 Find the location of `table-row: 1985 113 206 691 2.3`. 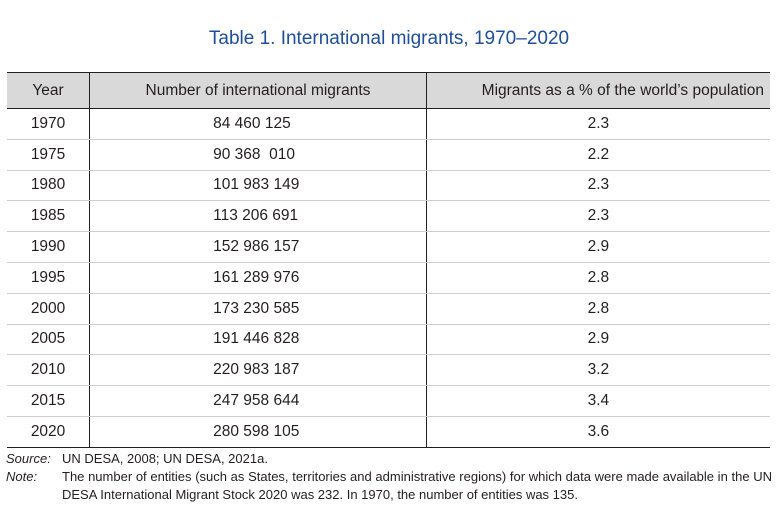

table-row: 1985 113 206 691 2.3 is located at coordinates (388, 216).